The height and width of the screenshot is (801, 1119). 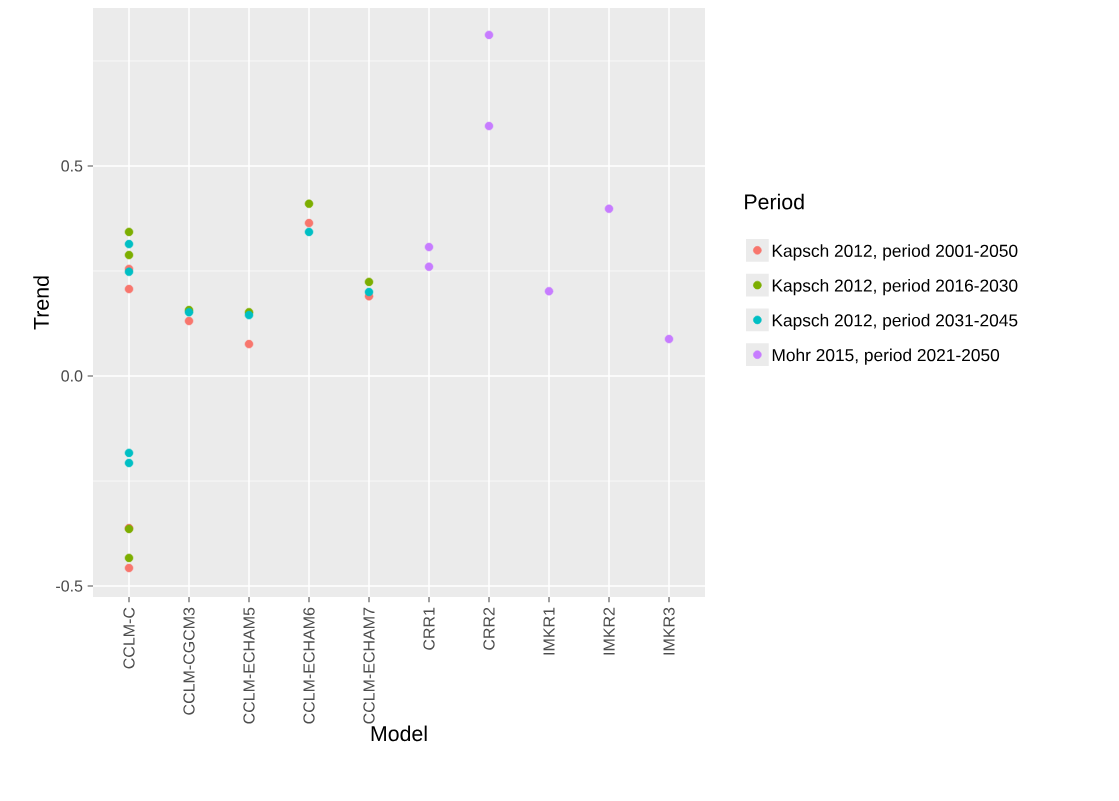 What do you see at coordinates (895, 252) in the screenshot?
I see `legend-label: Kapsch 2012, period 2001-2050` at bounding box center [895, 252].